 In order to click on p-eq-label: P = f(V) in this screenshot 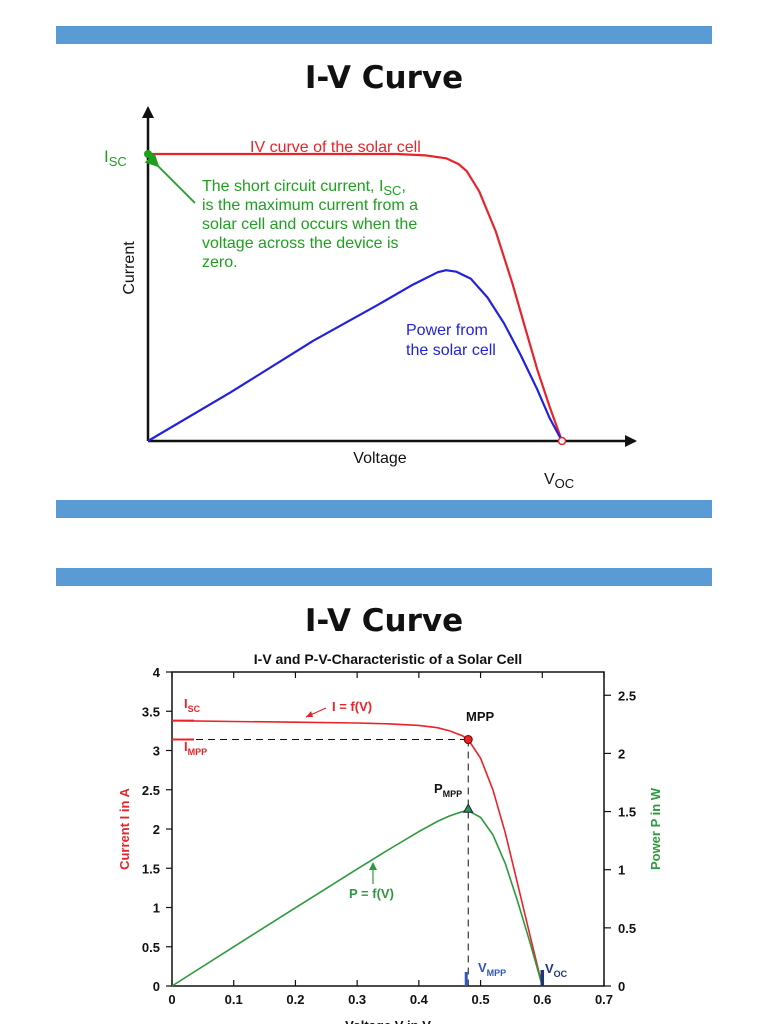, I will do `click(371, 893)`.